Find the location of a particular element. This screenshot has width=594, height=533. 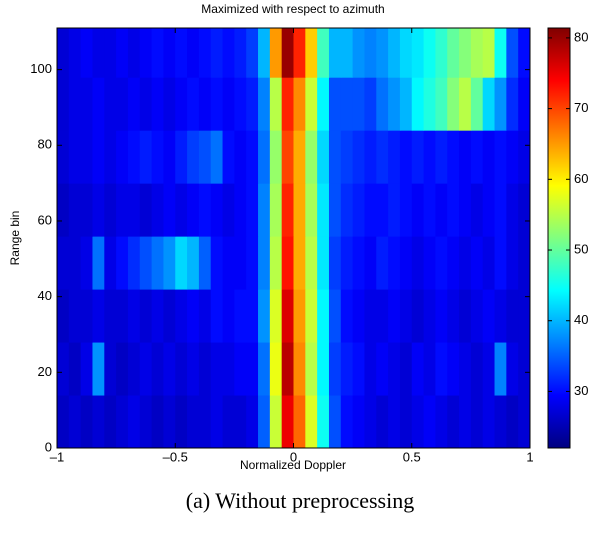

chart-title: Maximized with respect to azimuth is located at coordinates (292, 9).